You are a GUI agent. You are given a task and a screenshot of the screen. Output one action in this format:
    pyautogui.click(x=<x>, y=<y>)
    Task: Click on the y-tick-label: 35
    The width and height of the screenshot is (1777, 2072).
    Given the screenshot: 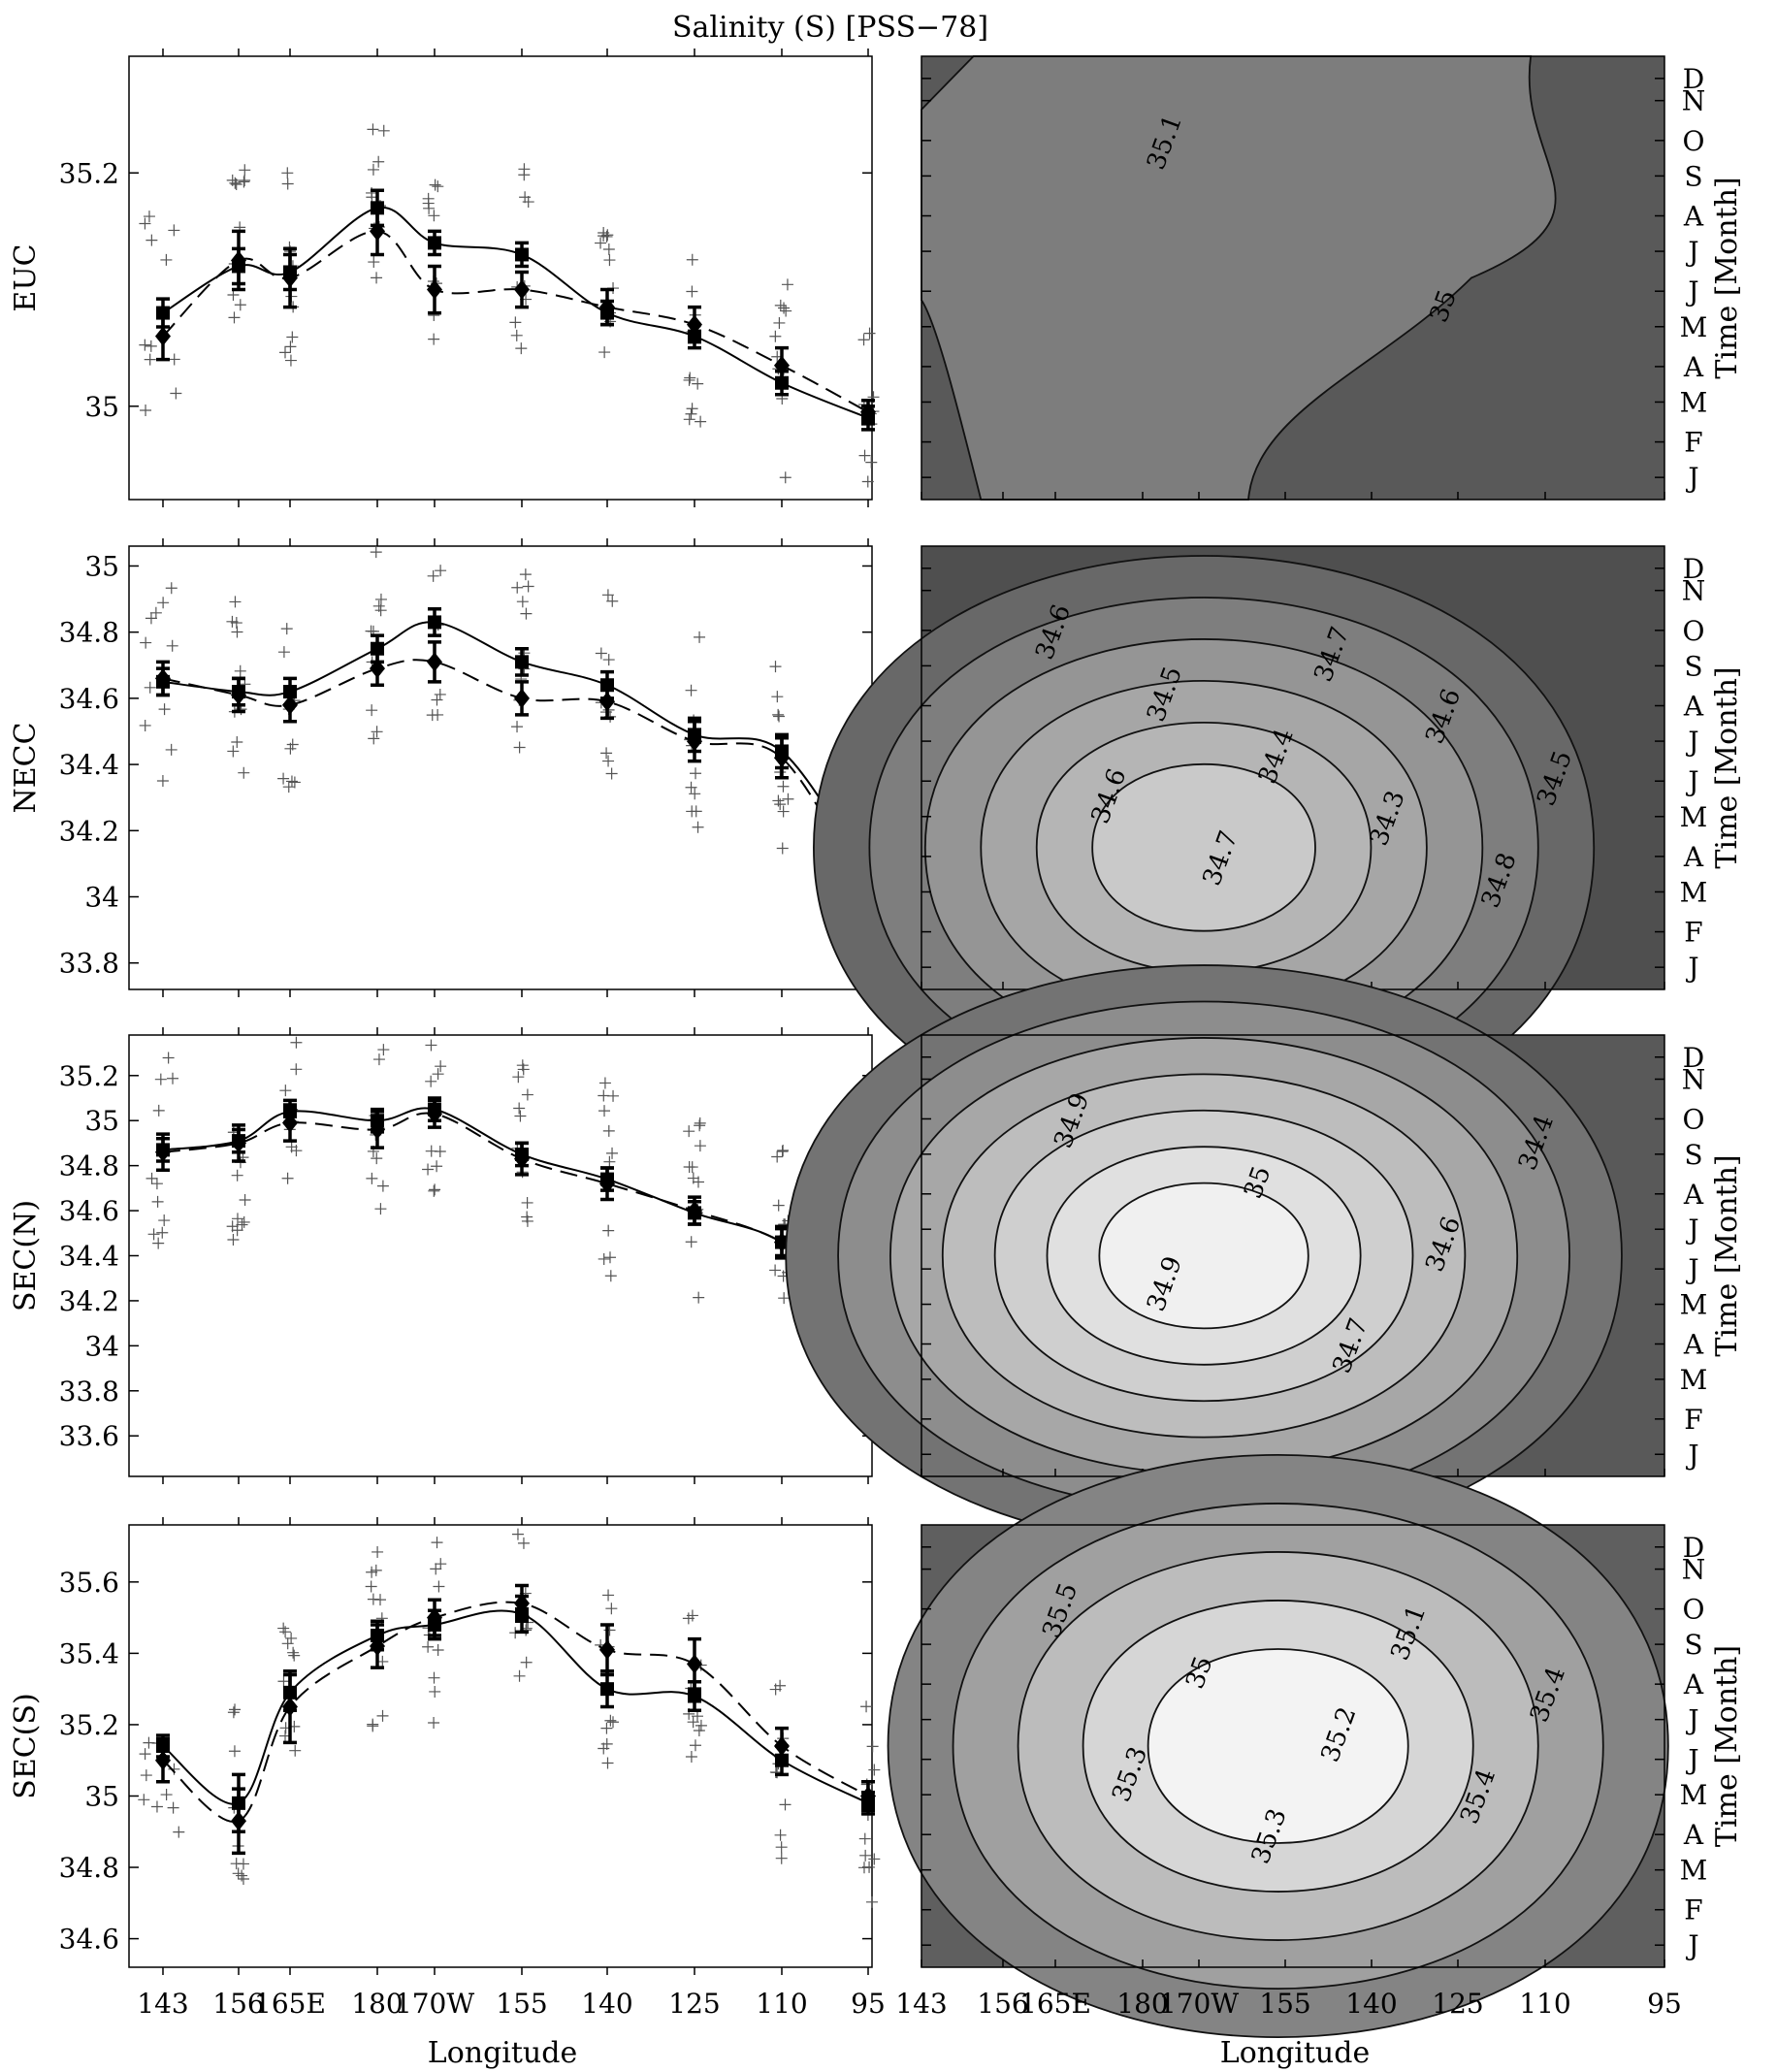 What is the action you would take?
    pyautogui.click(x=102, y=407)
    